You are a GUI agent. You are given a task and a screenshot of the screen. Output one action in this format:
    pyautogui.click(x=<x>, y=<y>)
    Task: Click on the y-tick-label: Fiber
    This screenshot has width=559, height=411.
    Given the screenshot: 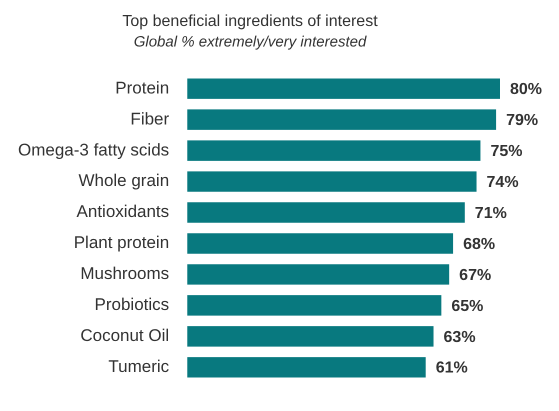 What is the action you would take?
    pyautogui.click(x=150, y=118)
    